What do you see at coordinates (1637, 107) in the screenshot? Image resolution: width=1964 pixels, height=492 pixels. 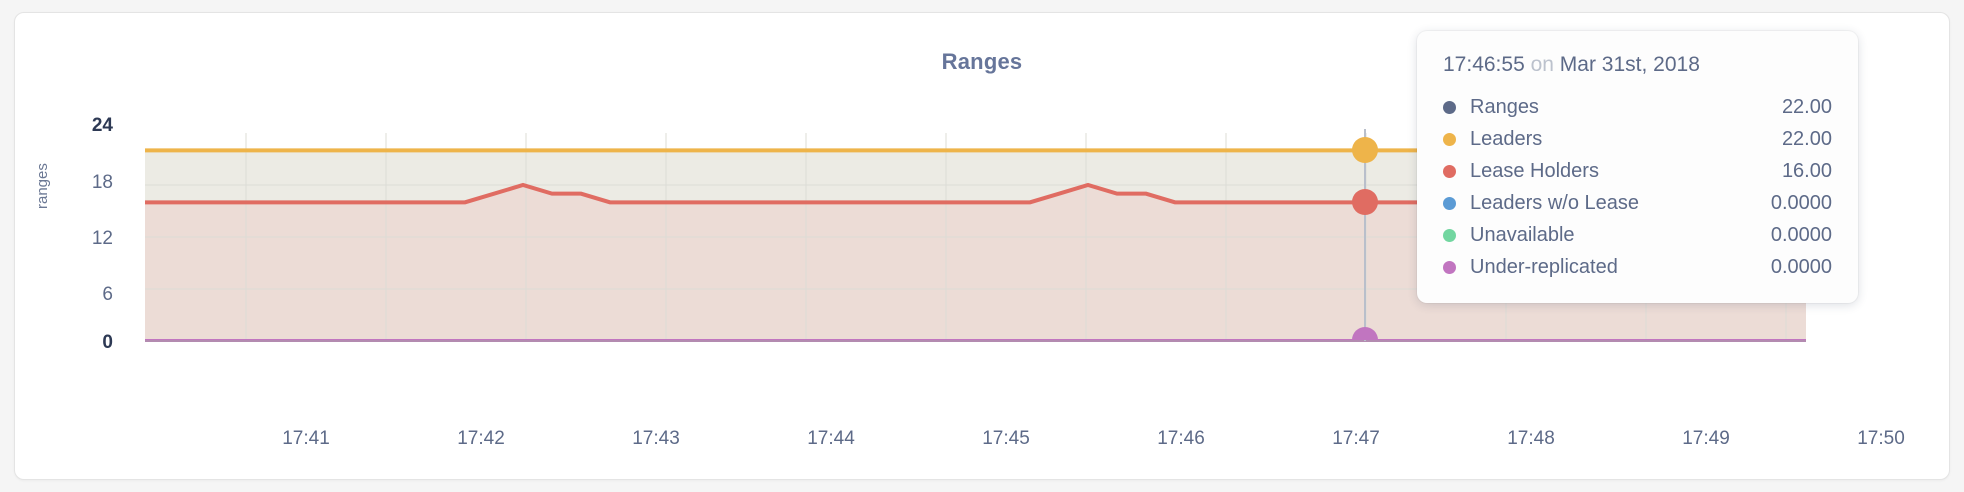 I see `tooltip-row: Ranges 22.00` at bounding box center [1637, 107].